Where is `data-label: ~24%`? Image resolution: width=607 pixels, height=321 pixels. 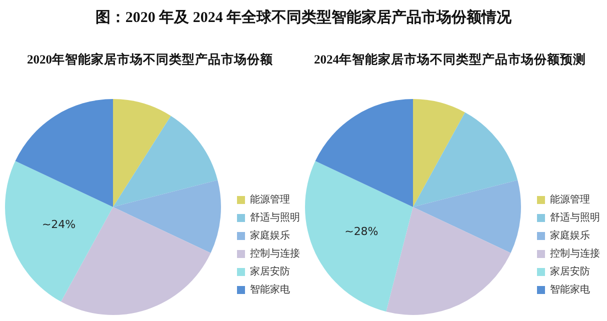
data-label: ~24% is located at coordinates (59, 225).